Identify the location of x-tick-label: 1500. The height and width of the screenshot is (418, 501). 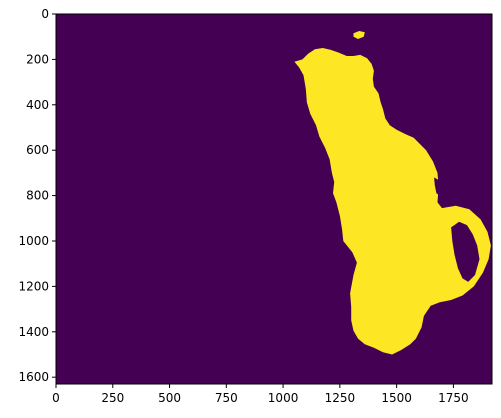
(396, 398).